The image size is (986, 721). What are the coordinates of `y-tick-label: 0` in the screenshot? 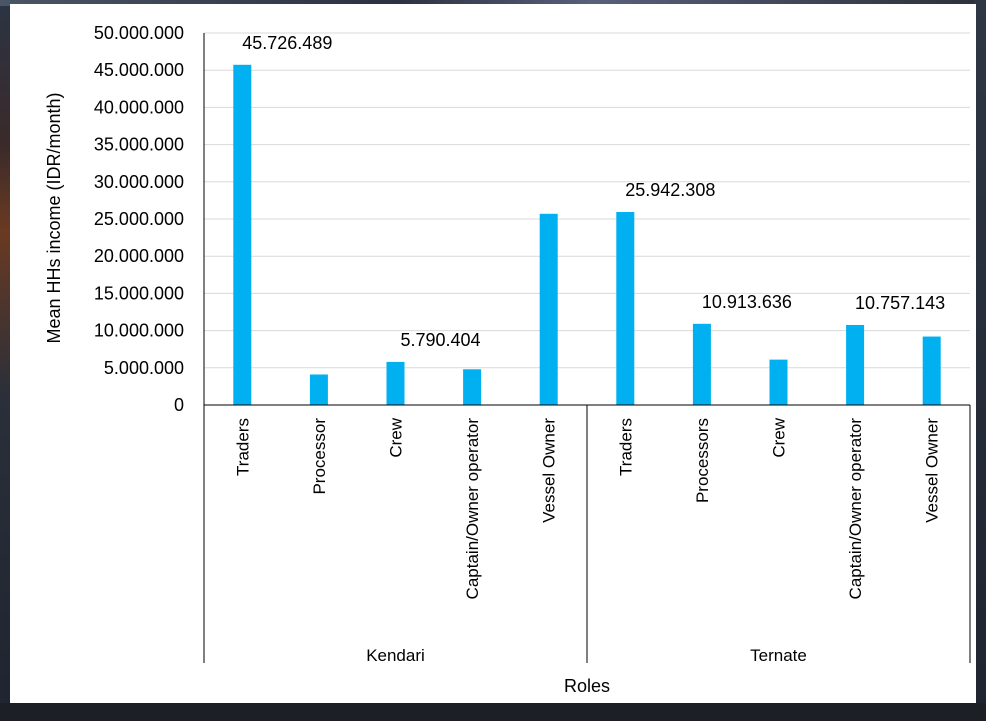 It's located at (179, 405).